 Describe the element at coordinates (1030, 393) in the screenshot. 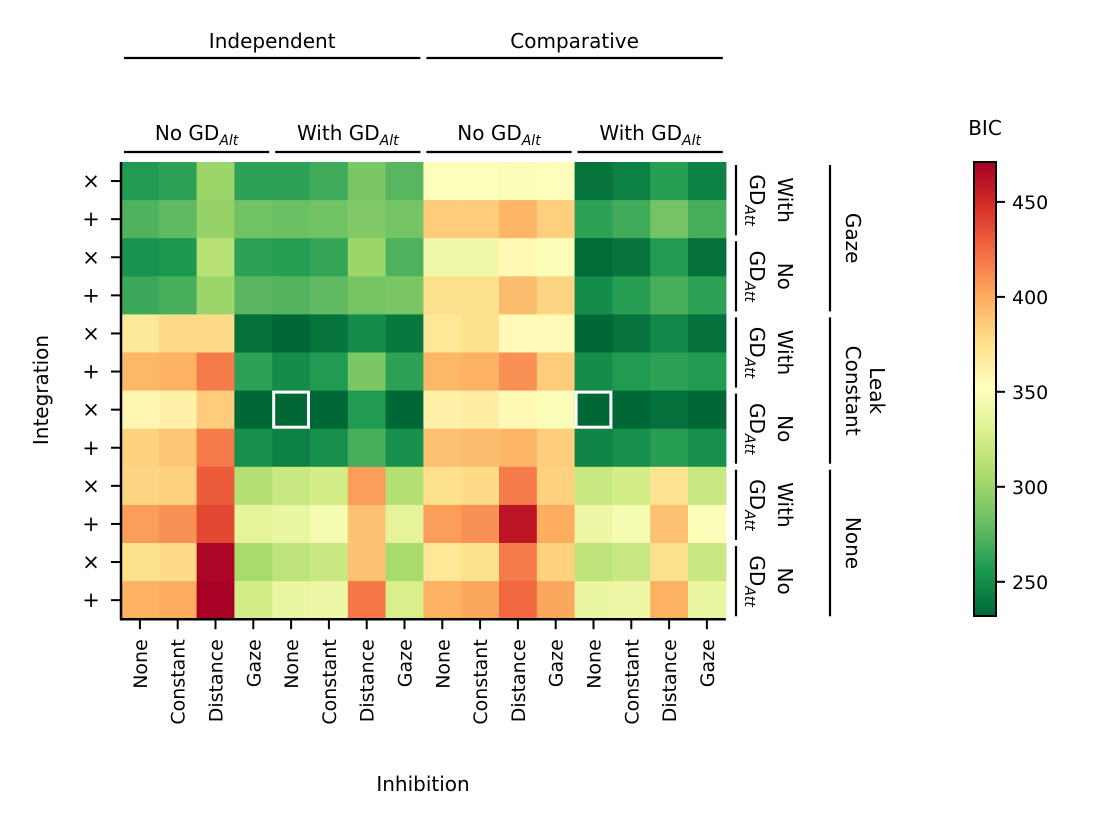

I see `colorbar-tick-label: 350` at that location.